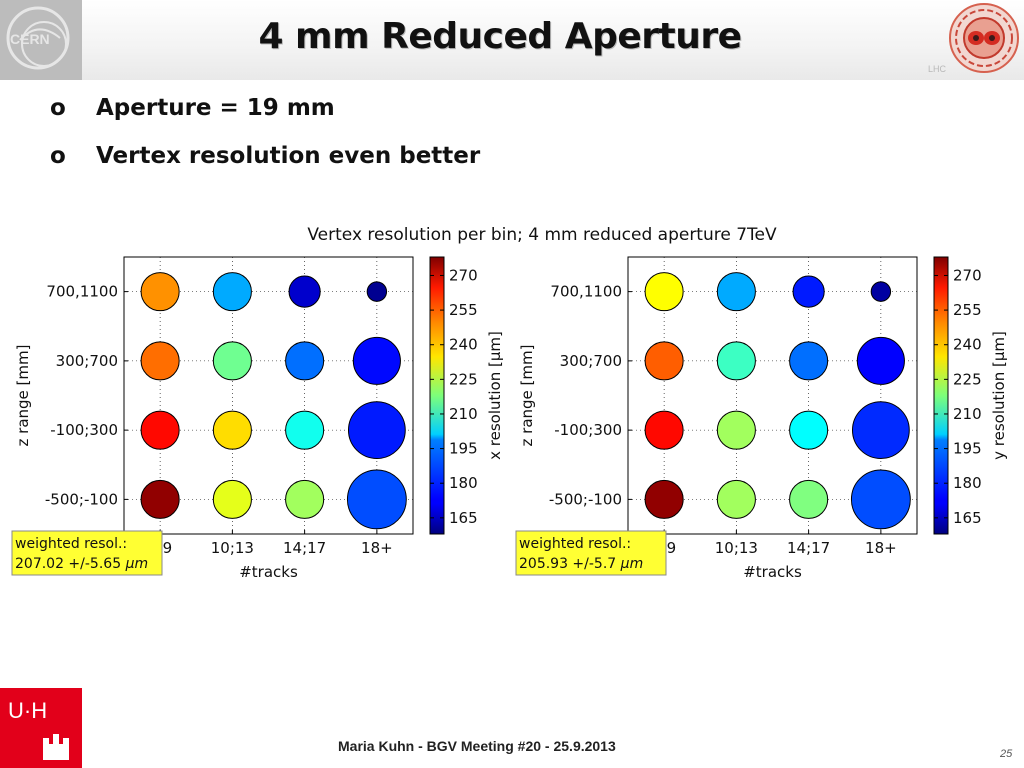 This screenshot has width=1024, height=768. What do you see at coordinates (500, 36) in the screenshot?
I see `slide-title: 4 mm Reduced Aperture` at bounding box center [500, 36].